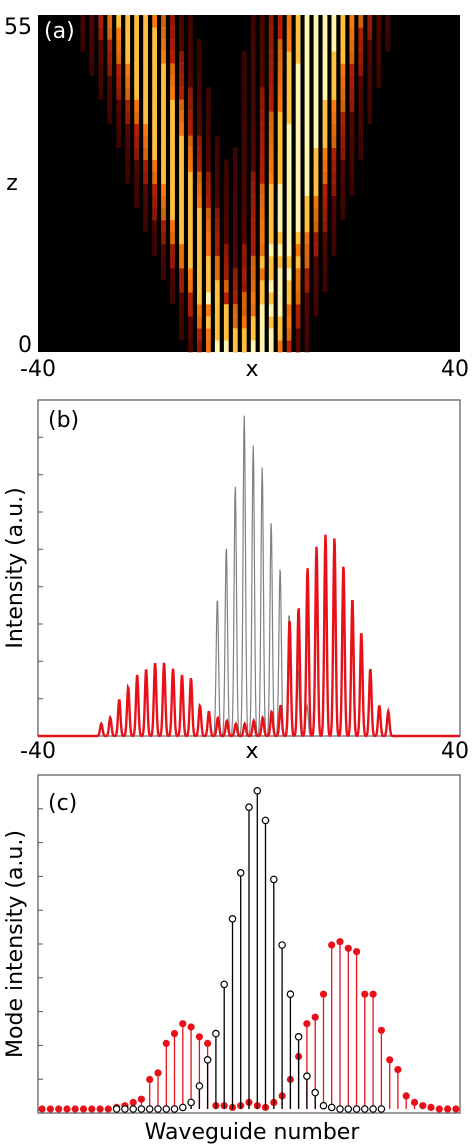  What do you see at coordinates (25, 345) in the screenshot?
I see `y-tick-label-bottom: 0` at bounding box center [25, 345].